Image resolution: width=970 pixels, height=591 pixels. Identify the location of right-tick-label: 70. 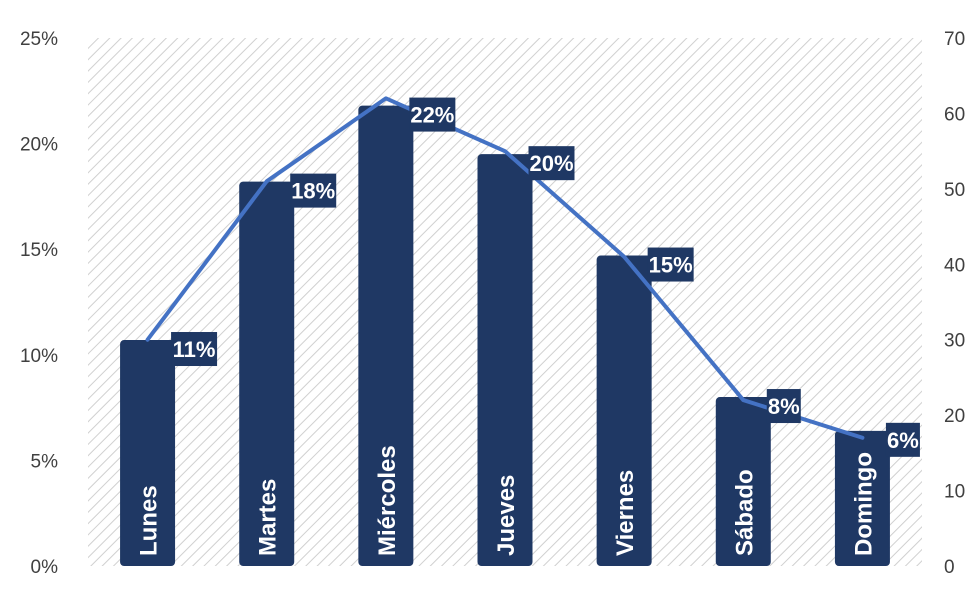
(954, 39).